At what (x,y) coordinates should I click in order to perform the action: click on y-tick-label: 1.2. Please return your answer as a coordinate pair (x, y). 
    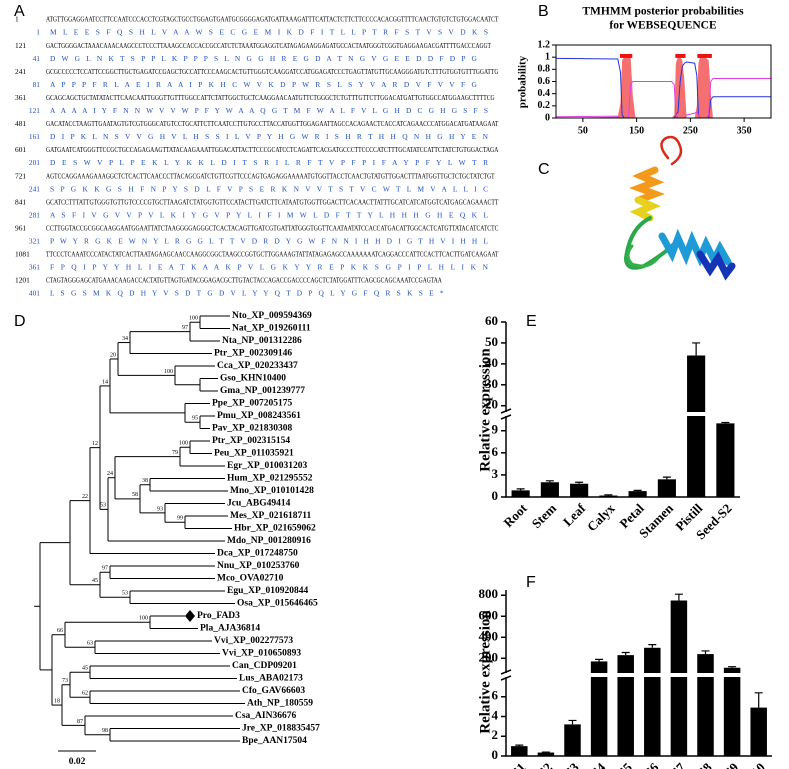
    Looking at the image, I should click on (544, 44).